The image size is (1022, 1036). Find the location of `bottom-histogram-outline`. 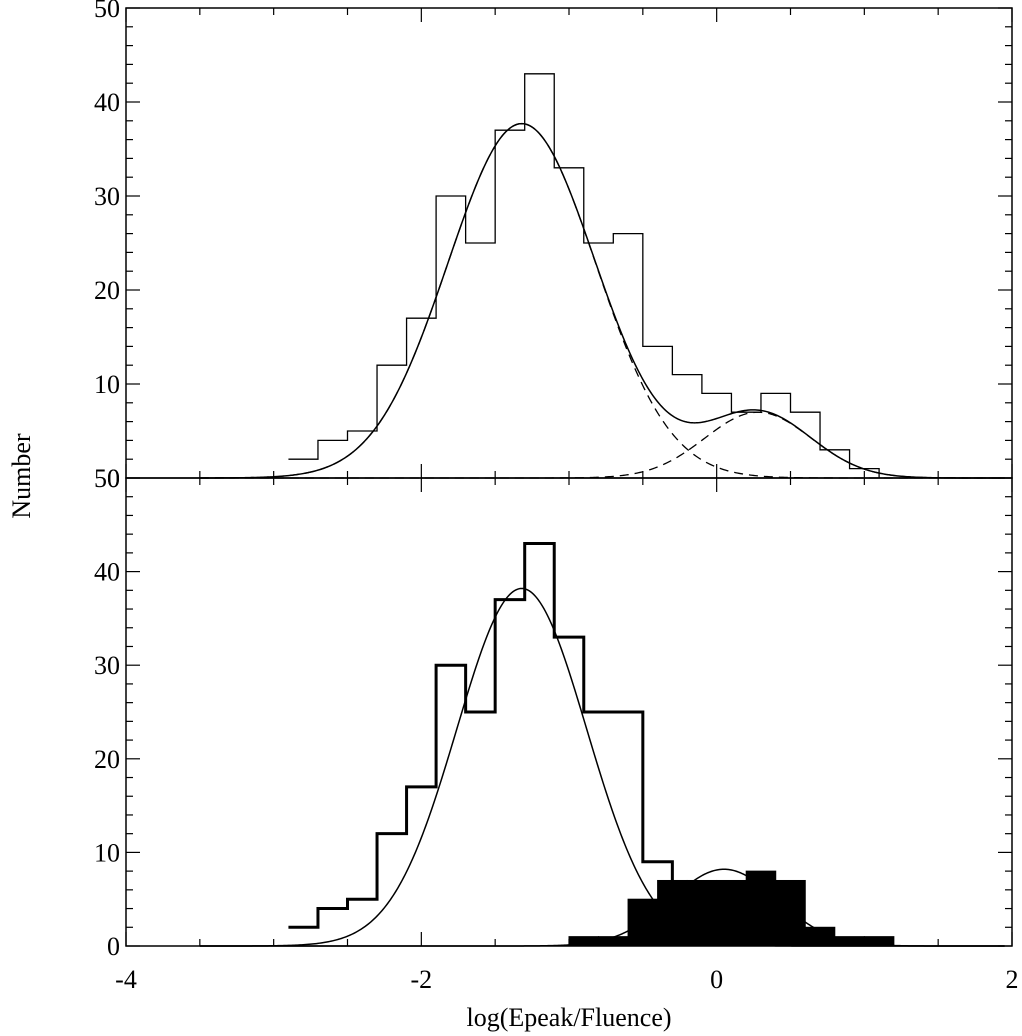

bottom-histogram-outline is located at coordinates (481, 744).